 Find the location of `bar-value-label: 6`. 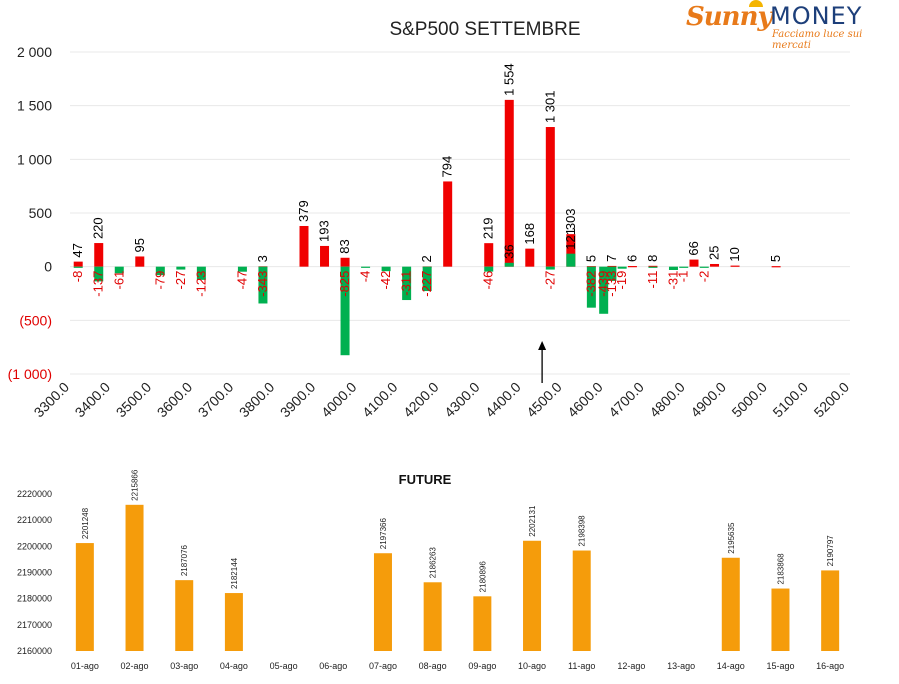

bar-value-label: 6 is located at coordinates (631, 258).